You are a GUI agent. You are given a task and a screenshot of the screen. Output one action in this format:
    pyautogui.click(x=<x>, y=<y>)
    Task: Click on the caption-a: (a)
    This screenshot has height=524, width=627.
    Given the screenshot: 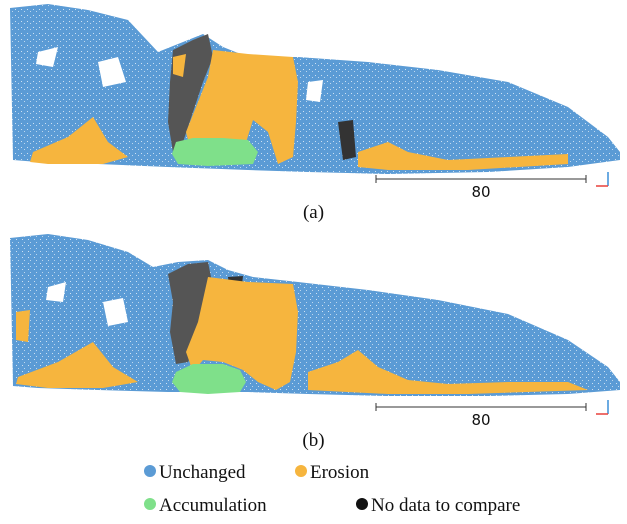 What is the action you would take?
    pyautogui.click(x=313, y=212)
    